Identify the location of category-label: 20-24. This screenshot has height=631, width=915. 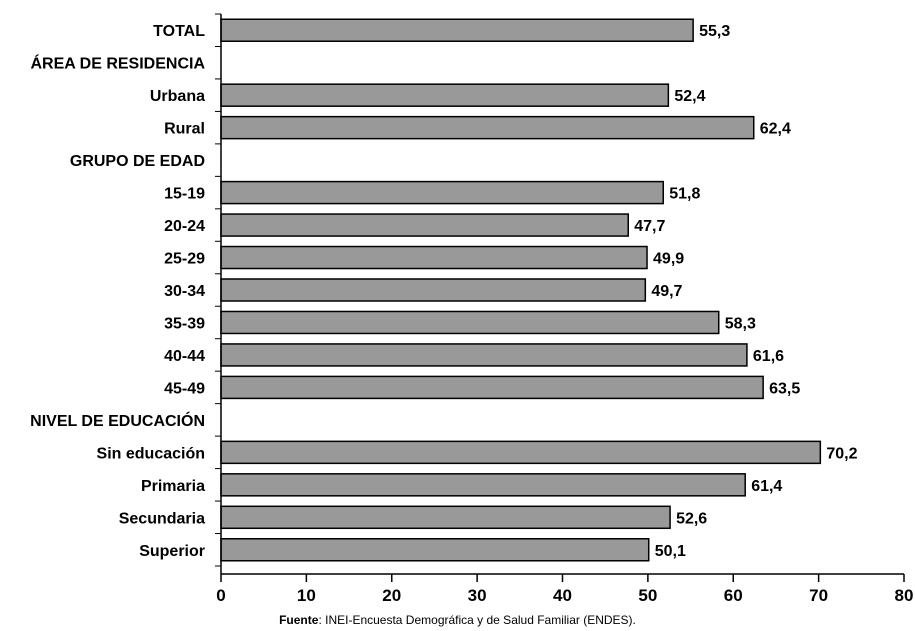
(184, 226).